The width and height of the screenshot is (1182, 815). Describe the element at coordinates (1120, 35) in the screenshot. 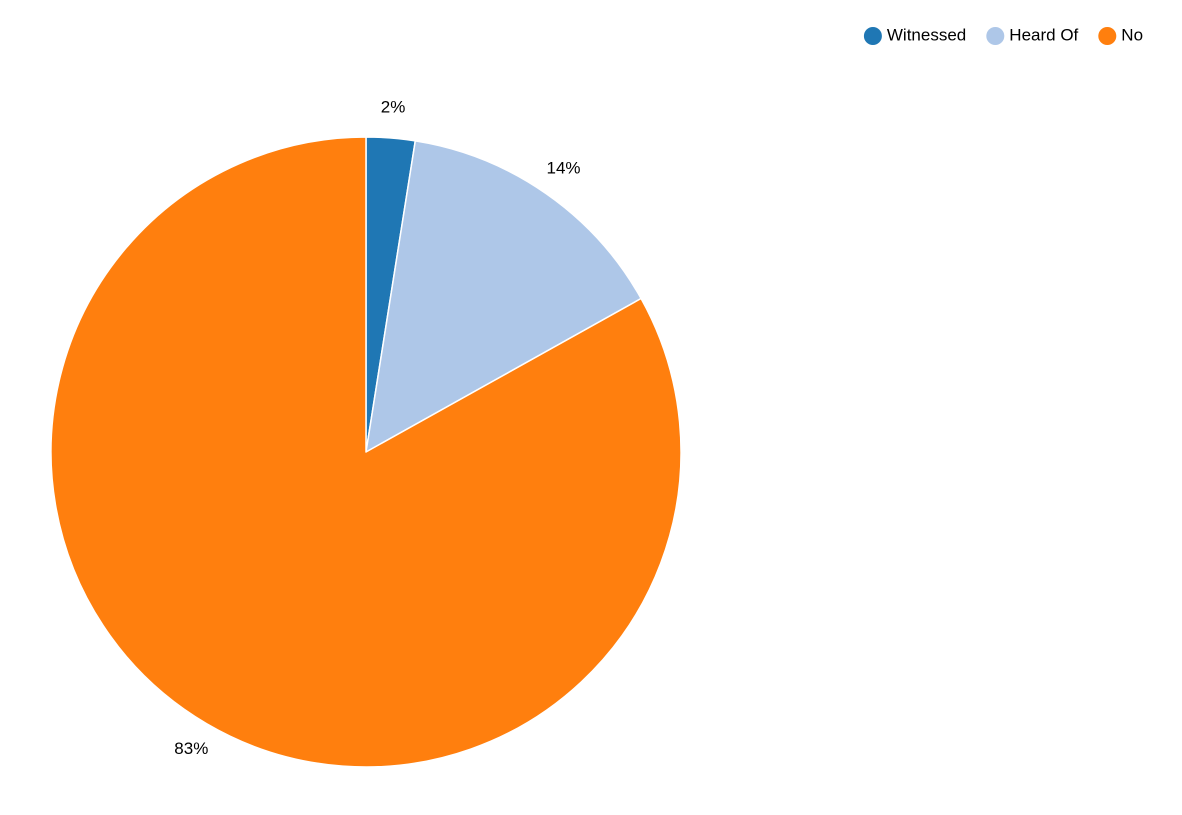

I see `legend-item-no: No` at that location.